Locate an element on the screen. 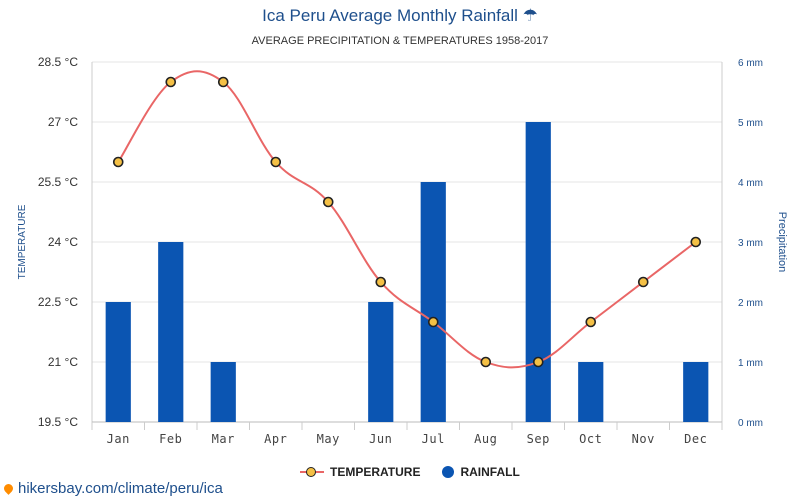 Image resolution: width=800 pixels, height=500 pixels. legend-label-rainfall: RAINFALL is located at coordinates (490, 472).